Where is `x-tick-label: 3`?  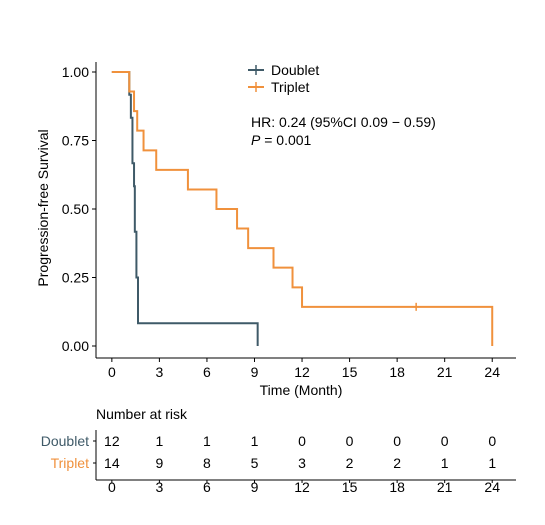 x-tick-label: 3 is located at coordinates (159, 372).